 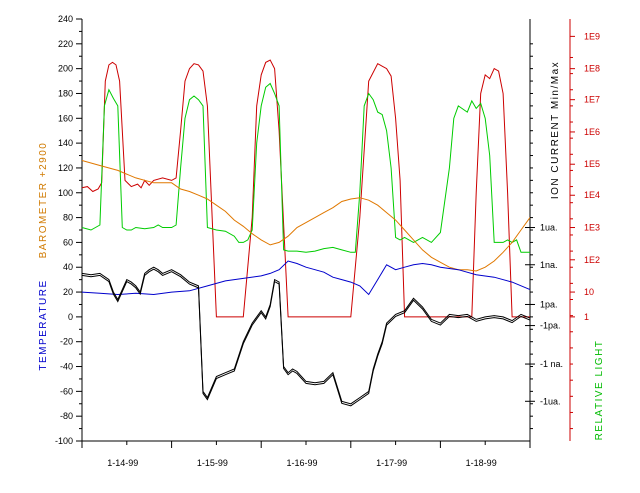 I want to click on ion-tick-label: 1na., so click(x=549, y=265).